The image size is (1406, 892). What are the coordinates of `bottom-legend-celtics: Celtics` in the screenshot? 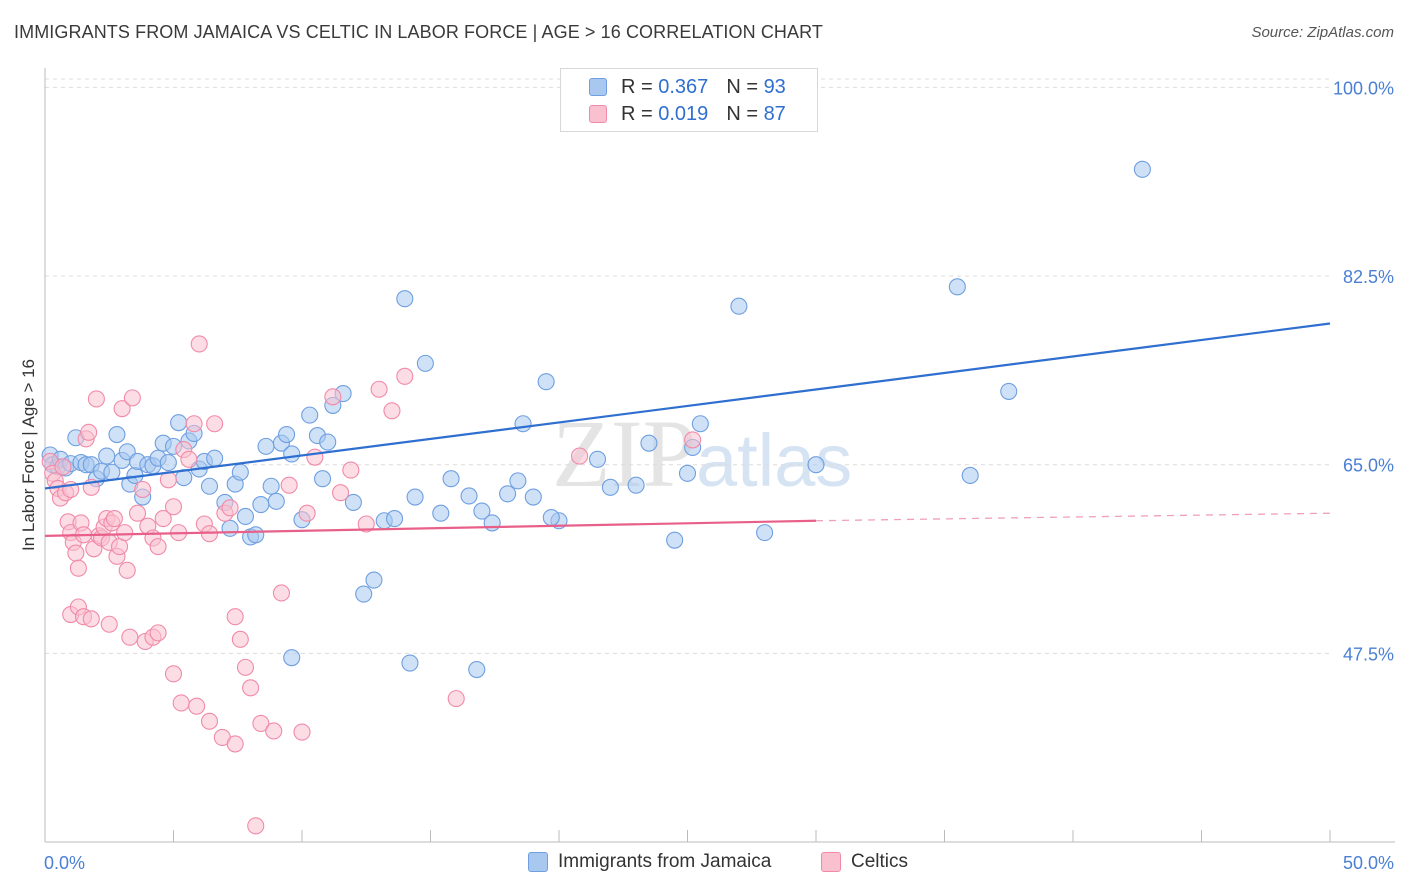 It's located at (864, 862).